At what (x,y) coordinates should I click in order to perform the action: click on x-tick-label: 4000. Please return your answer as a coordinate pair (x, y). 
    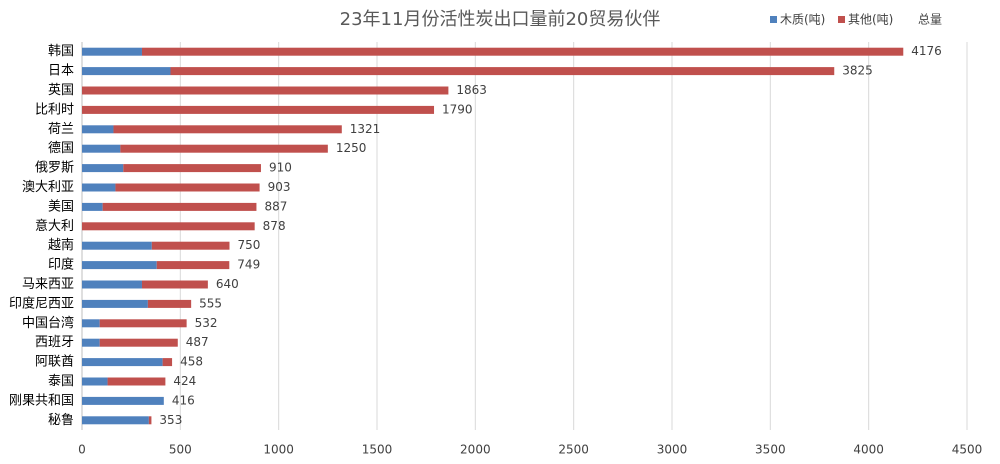
    Looking at the image, I should click on (868, 450).